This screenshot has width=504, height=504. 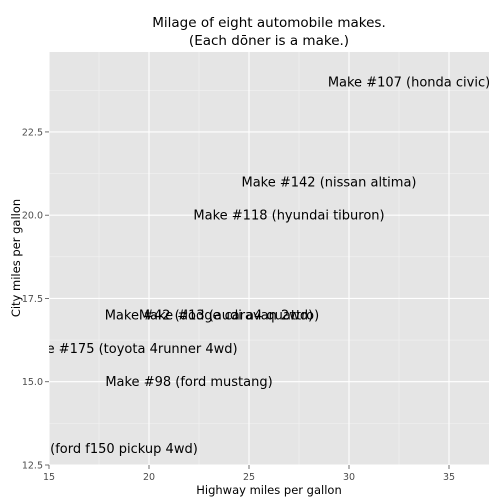 I want to click on x-axis: 15 20 25 30 35, so click(x=249, y=474).